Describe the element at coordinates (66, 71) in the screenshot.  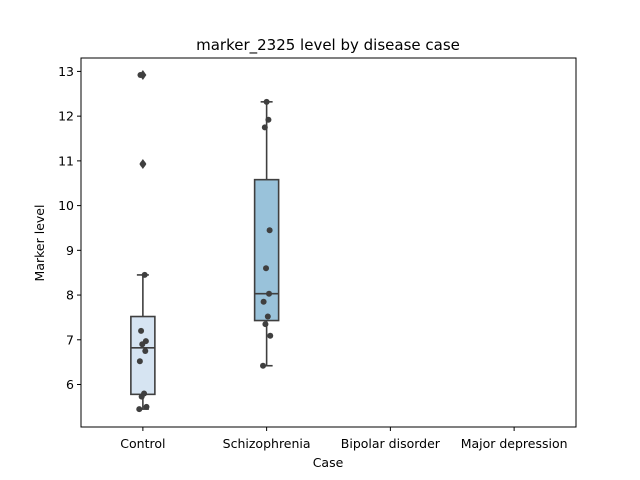
I see `y-tick-label: 13` at that location.